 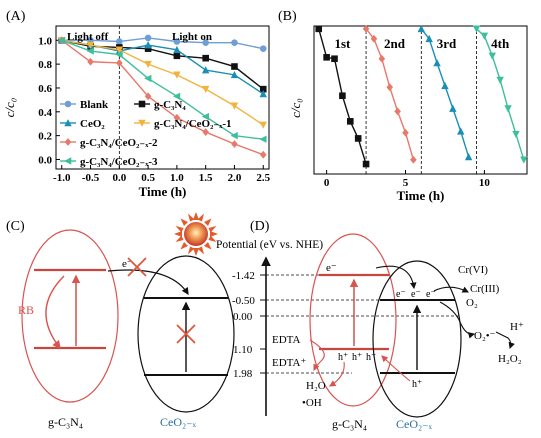 What do you see at coordinates (395, 43) in the screenshot?
I see `cycle-label: 2nd` at bounding box center [395, 43].